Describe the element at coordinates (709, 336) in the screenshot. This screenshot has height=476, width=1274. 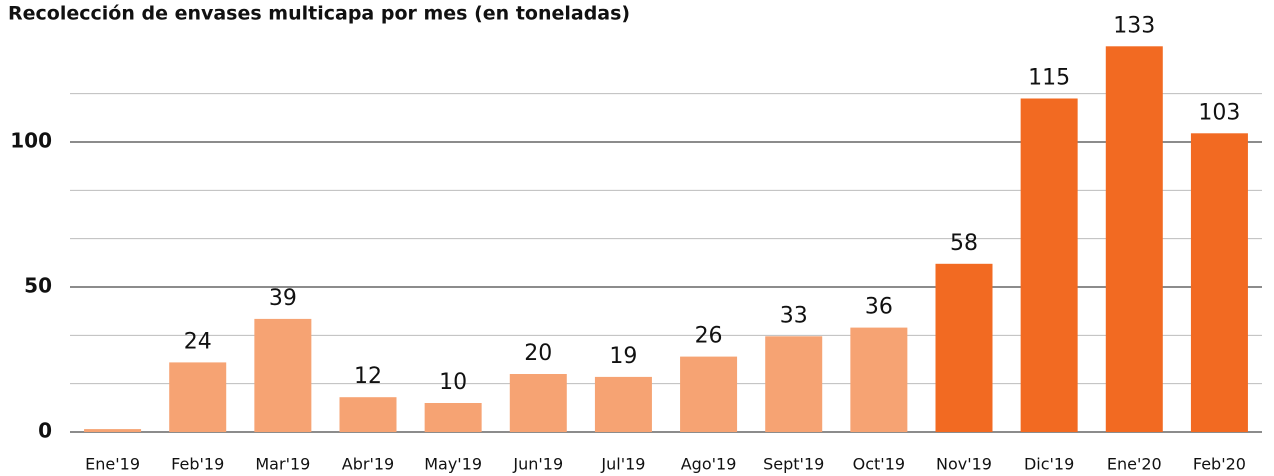
I see `data-label: 26` at that location.